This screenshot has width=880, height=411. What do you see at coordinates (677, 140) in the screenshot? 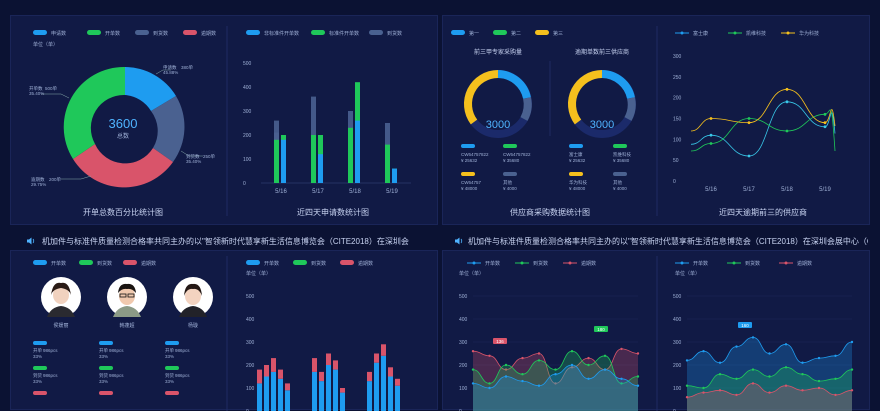
I see `curves-ytick: 100` at bounding box center [677, 140].